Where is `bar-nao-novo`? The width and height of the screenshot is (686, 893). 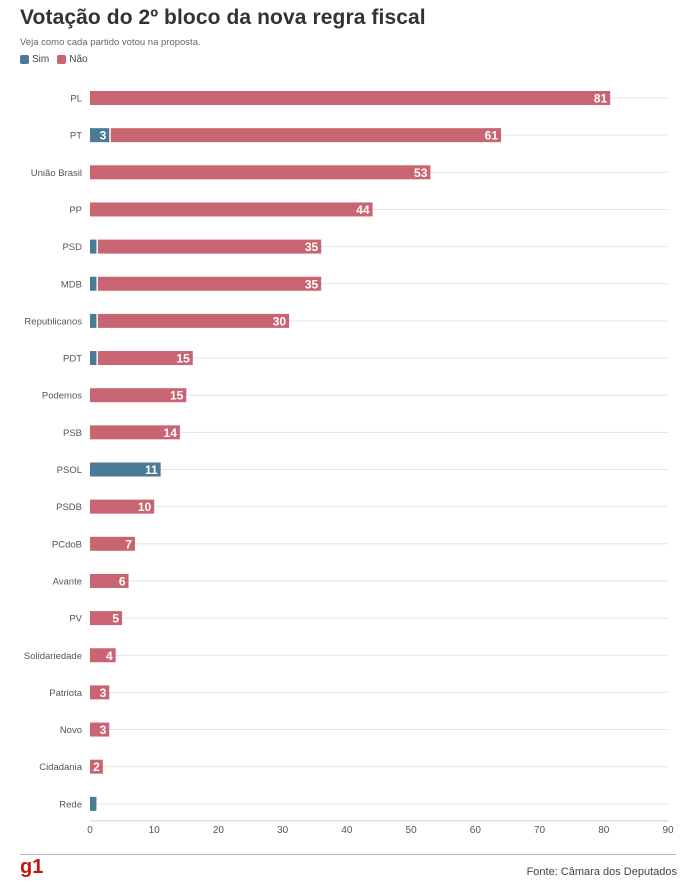
bar-nao-novo is located at coordinates (100, 729).